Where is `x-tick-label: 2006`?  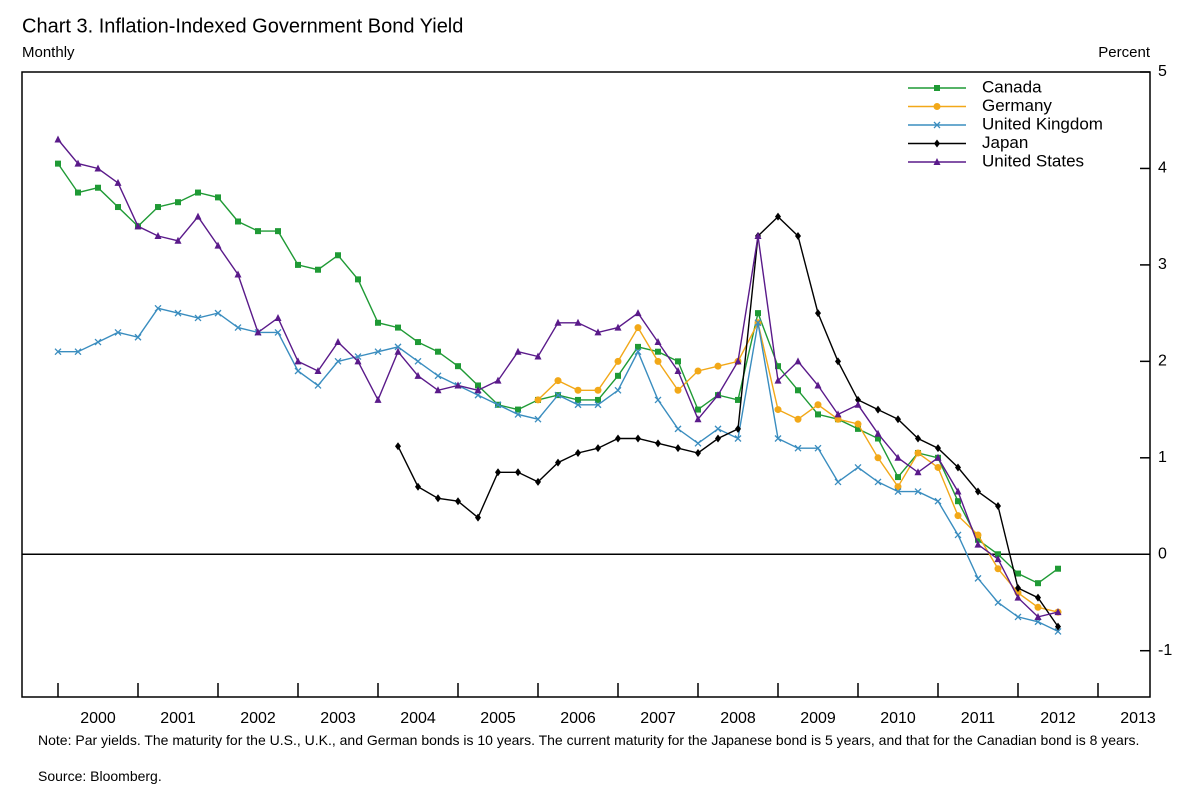
x-tick-label: 2006 is located at coordinates (578, 718).